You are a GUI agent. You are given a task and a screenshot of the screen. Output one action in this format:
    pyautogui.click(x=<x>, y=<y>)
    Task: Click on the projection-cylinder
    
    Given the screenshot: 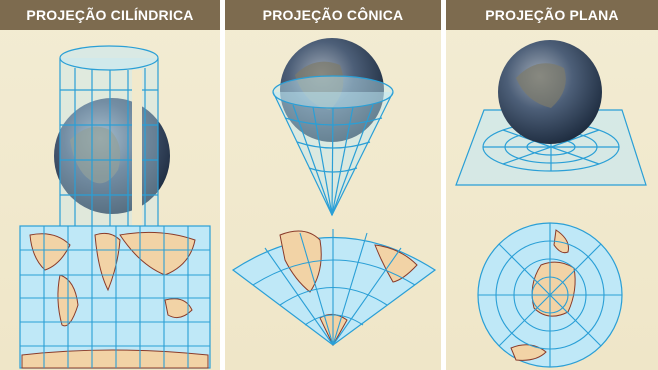 What is the action you would take?
    pyautogui.click(x=109, y=142)
    